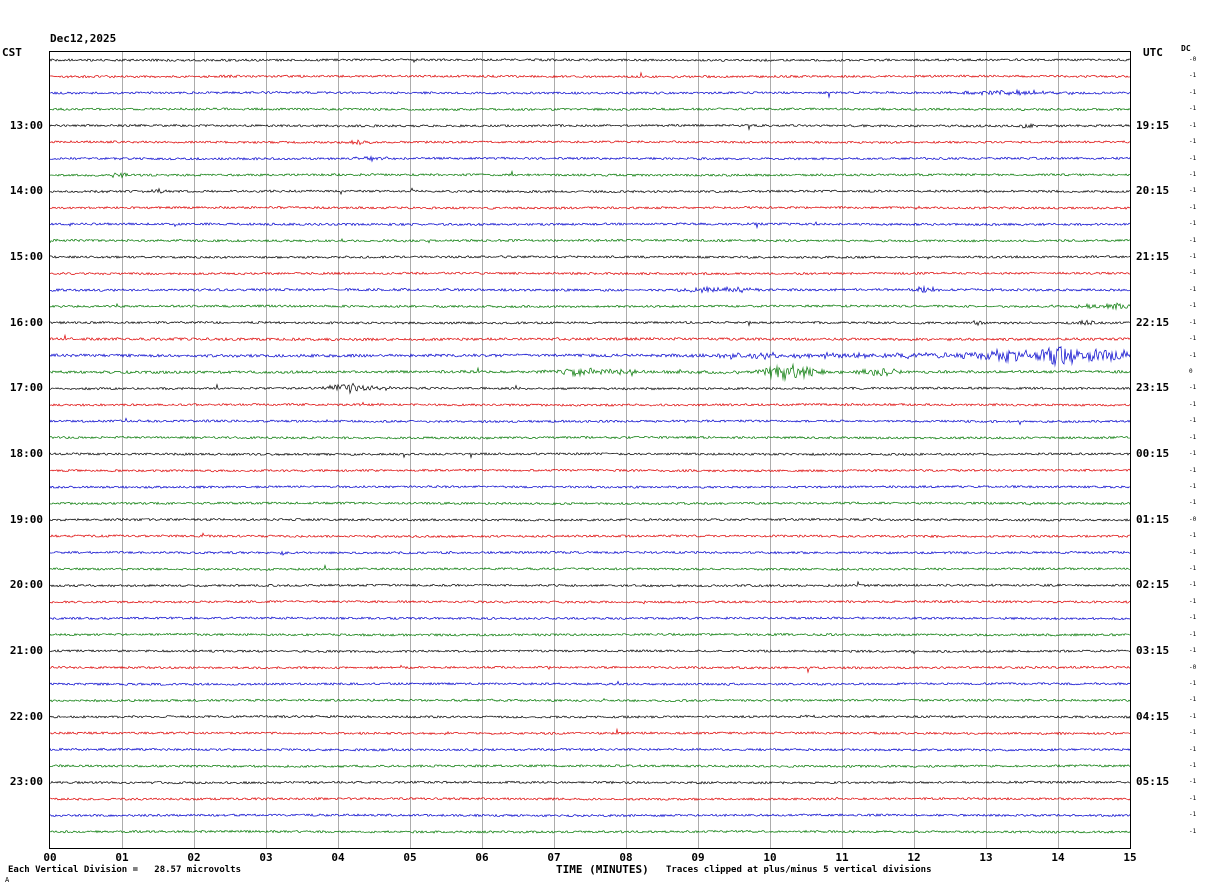  Describe the element at coordinates (1153, 257) in the screenshot. I see `utc-hour-label: 21:15` at that location.